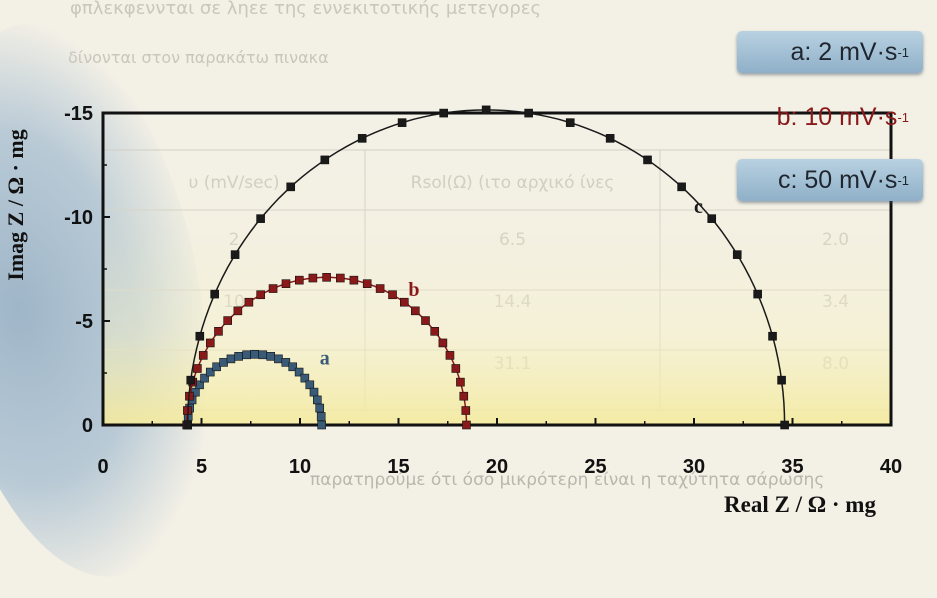  Describe the element at coordinates (694, 467) in the screenshot. I see `x-tick-label: 30` at that location.